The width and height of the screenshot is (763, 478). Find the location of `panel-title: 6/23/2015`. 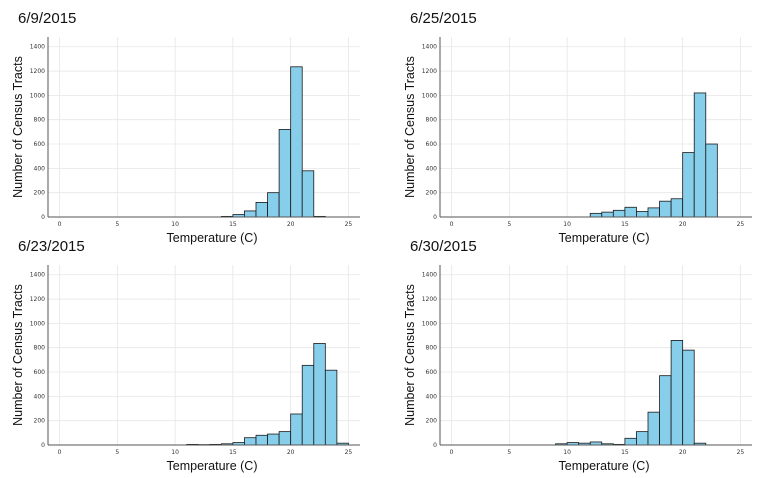

panel-title: 6/23/2015 is located at coordinates (51, 246).